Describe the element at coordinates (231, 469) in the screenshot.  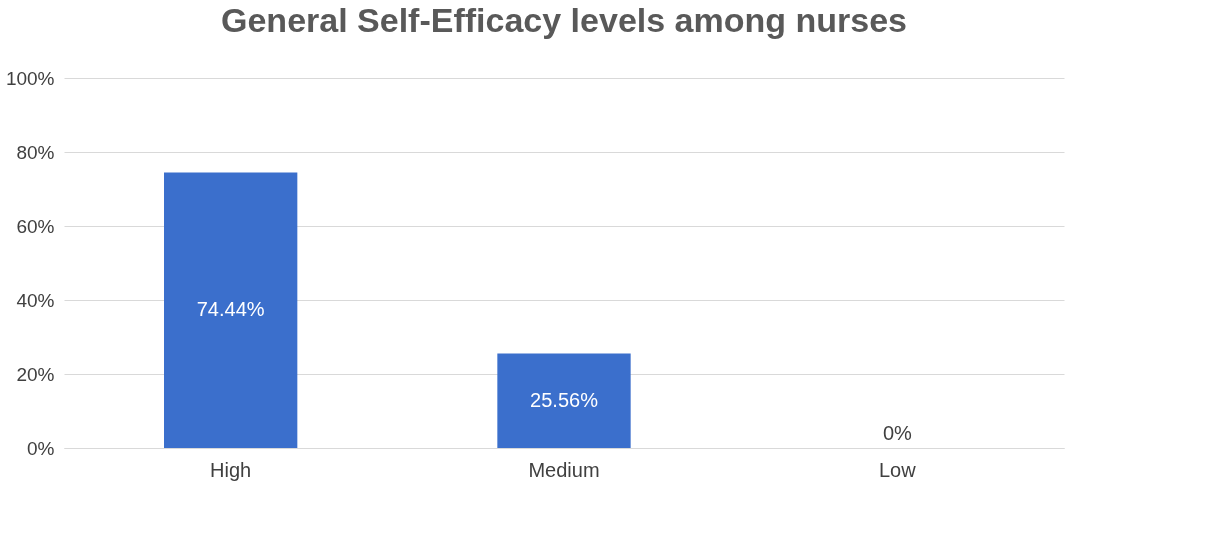
I see `x-tick-label: High` at that location.